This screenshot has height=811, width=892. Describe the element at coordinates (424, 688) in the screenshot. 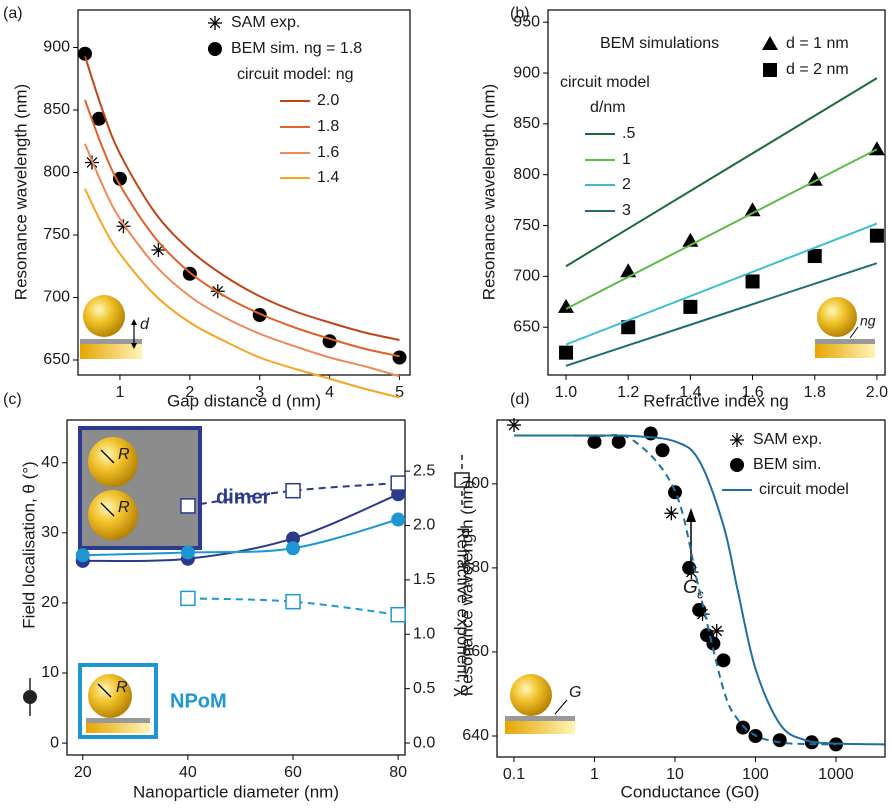

I see `y2-tick-label: 0.5` at that location.